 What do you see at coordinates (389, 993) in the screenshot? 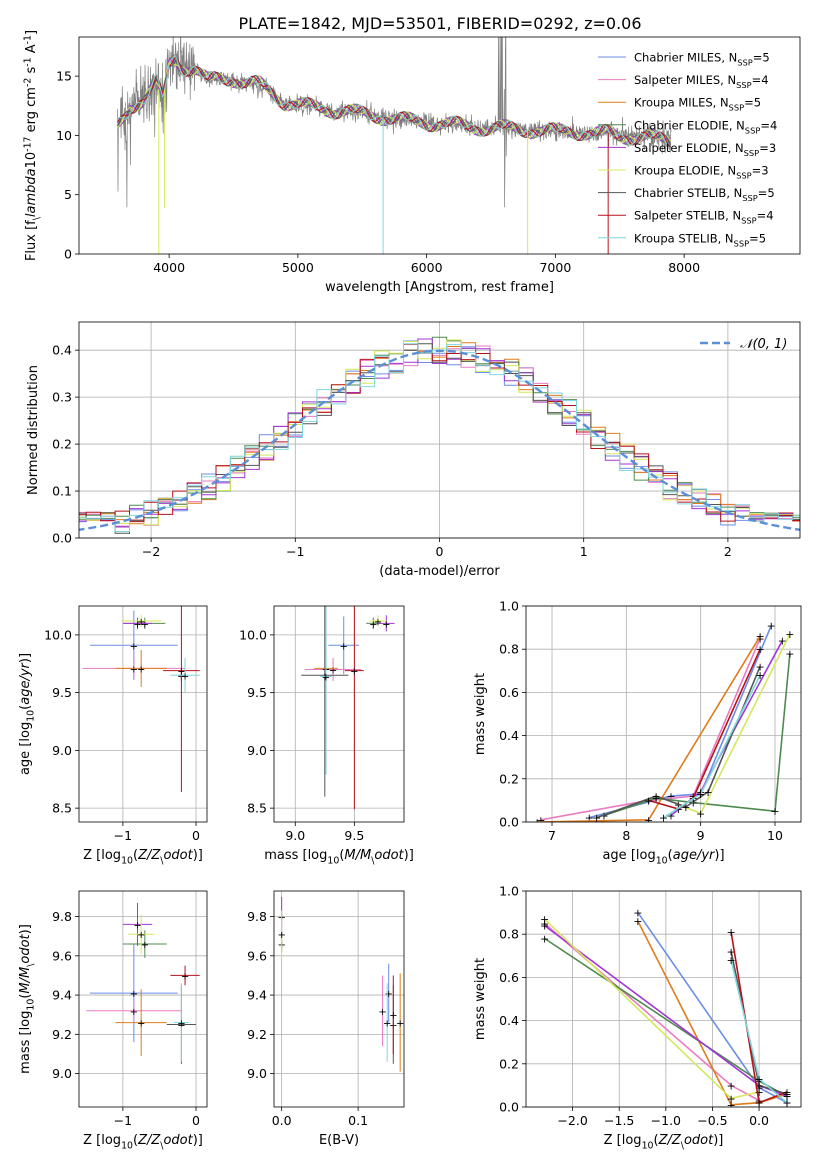
I see `error-point-chabrier-miles: +` at bounding box center [389, 993].